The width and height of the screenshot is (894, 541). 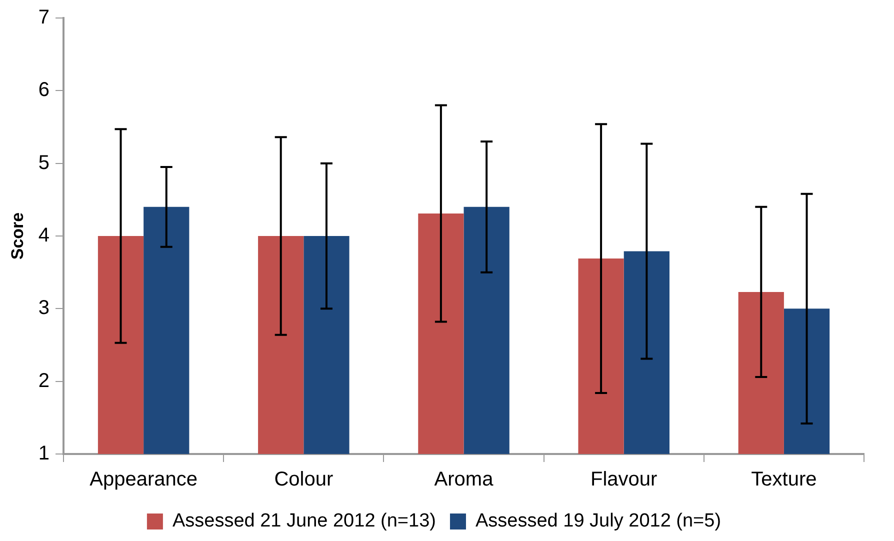 I want to click on x-tick-label: Aroma, so click(x=464, y=479).